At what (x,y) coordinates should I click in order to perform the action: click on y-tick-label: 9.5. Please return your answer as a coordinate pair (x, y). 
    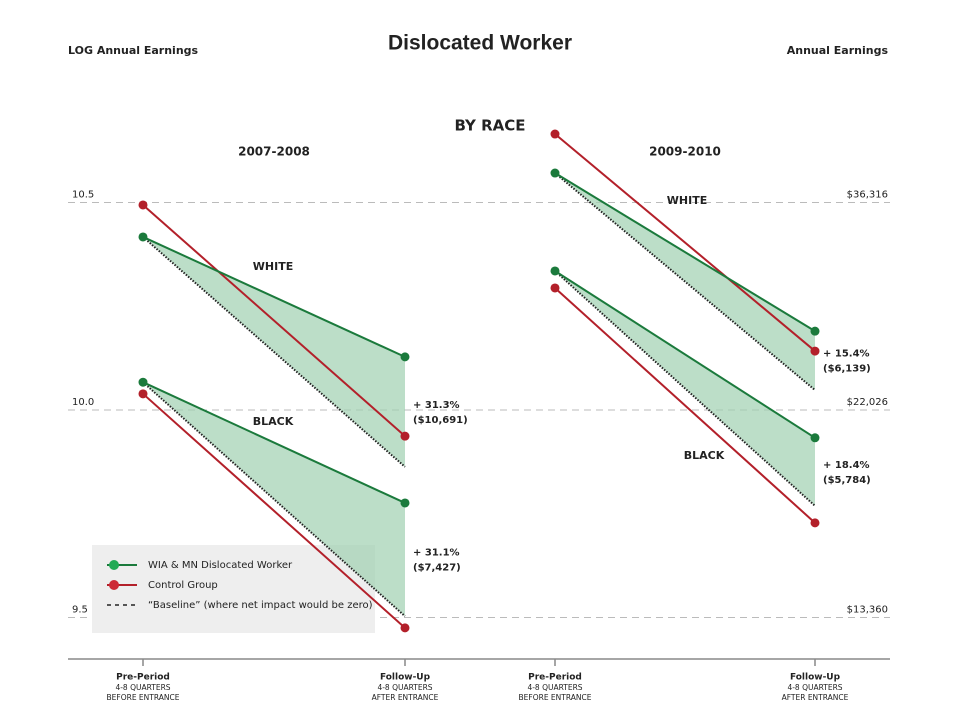
    Looking at the image, I should click on (80, 610).